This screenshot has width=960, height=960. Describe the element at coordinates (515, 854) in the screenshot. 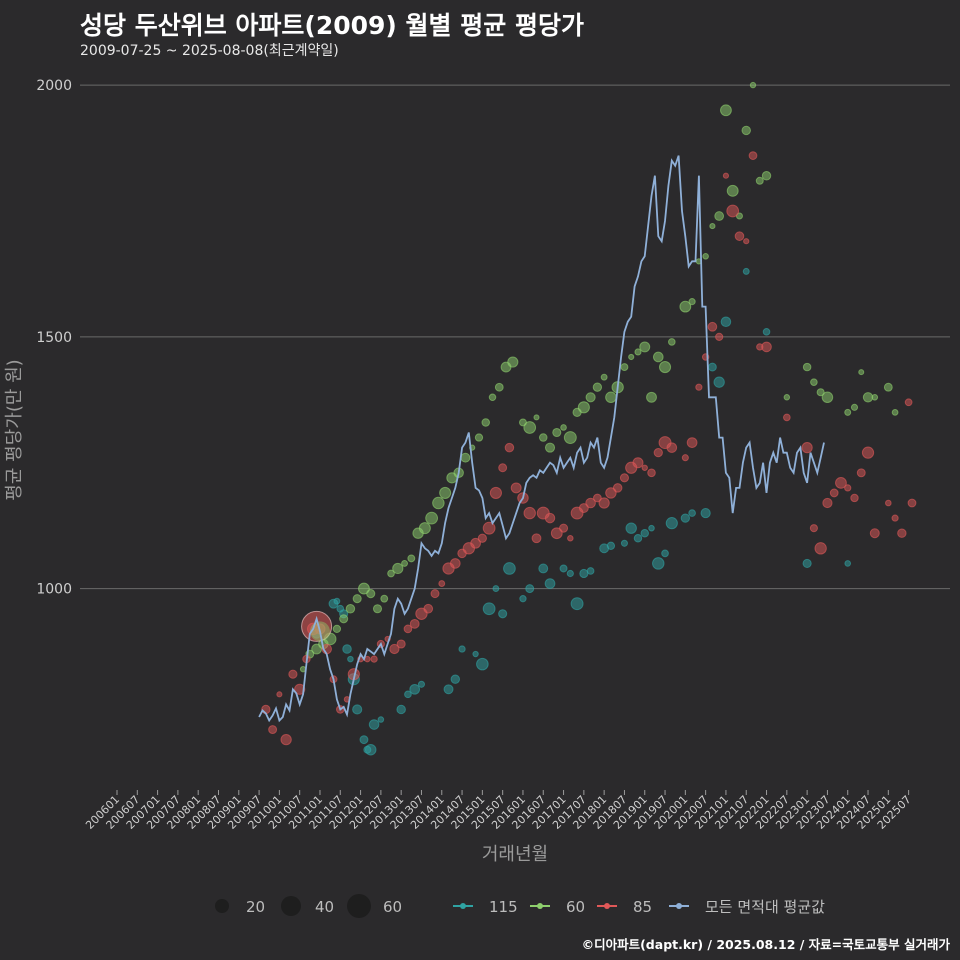

I see `x-axis-title: 거래년월` at that location.